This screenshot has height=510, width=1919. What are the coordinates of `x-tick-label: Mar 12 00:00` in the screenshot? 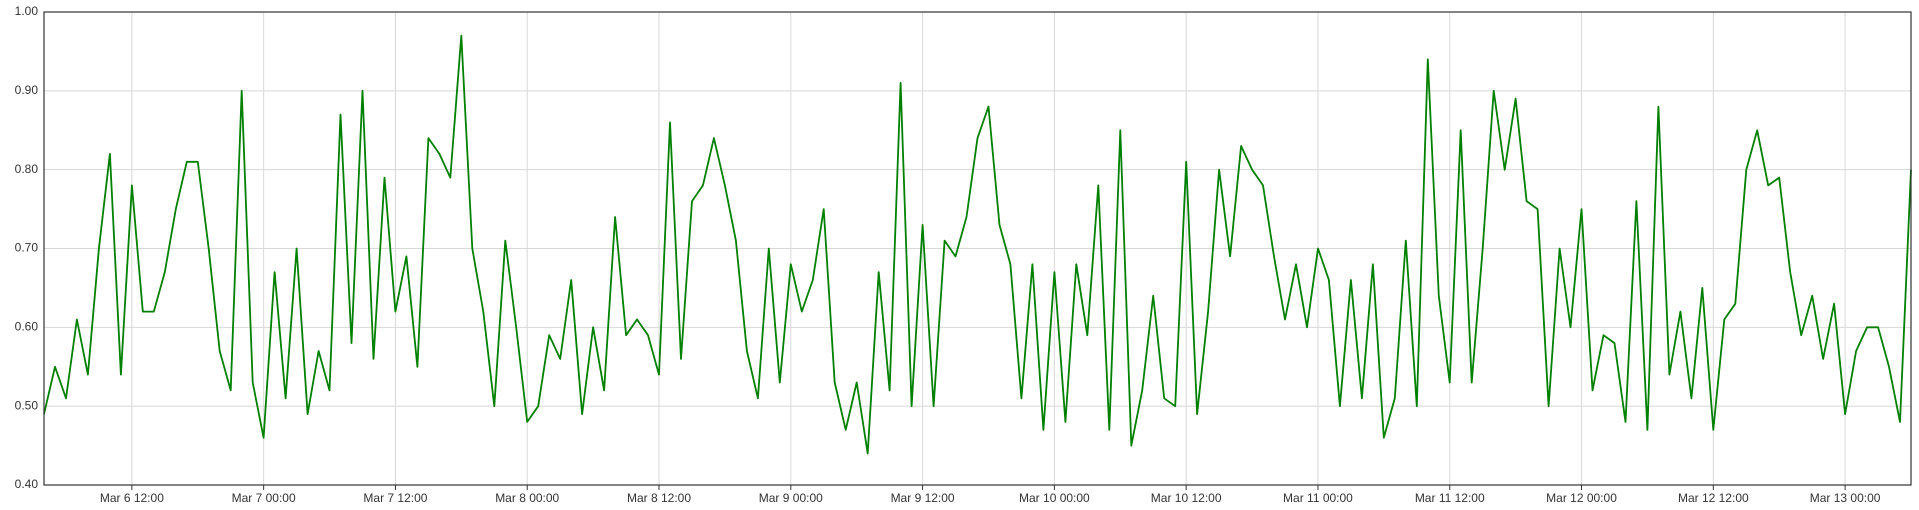 It's located at (1581, 498).